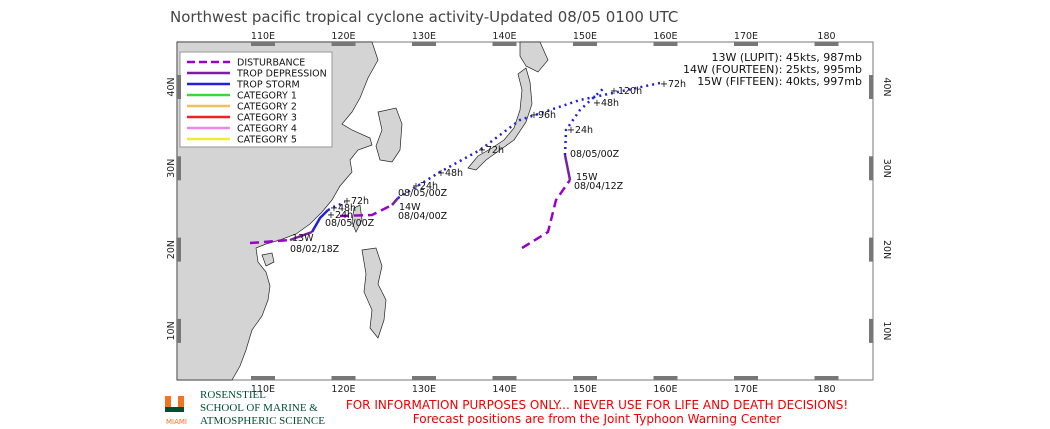 The height and width of the screenshot is (429, 1050). I want to click on track-label: 08/04/12Z, so click(599, 186).